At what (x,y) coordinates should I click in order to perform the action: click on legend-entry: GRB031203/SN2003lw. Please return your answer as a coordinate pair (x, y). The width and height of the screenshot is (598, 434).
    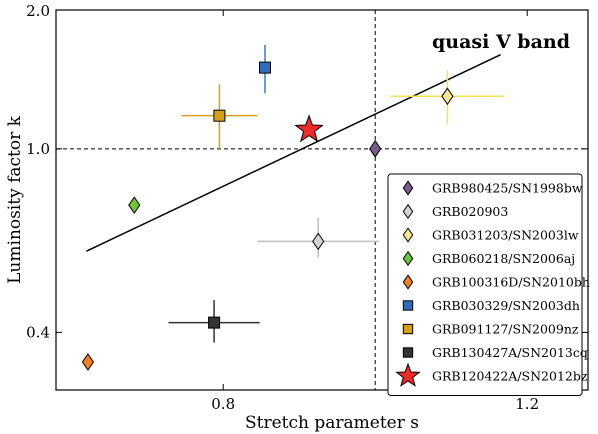
    Looking at the image, I should click on (505, 235).